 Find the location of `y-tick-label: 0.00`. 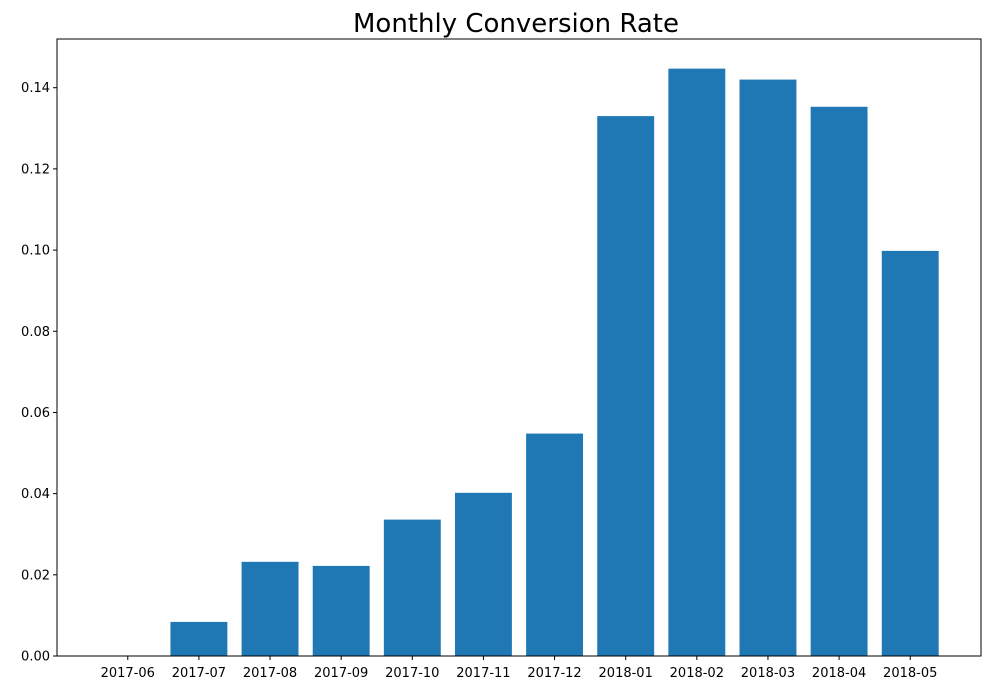

y-tick-label: 0.00 is located at coordinates (35, 657).